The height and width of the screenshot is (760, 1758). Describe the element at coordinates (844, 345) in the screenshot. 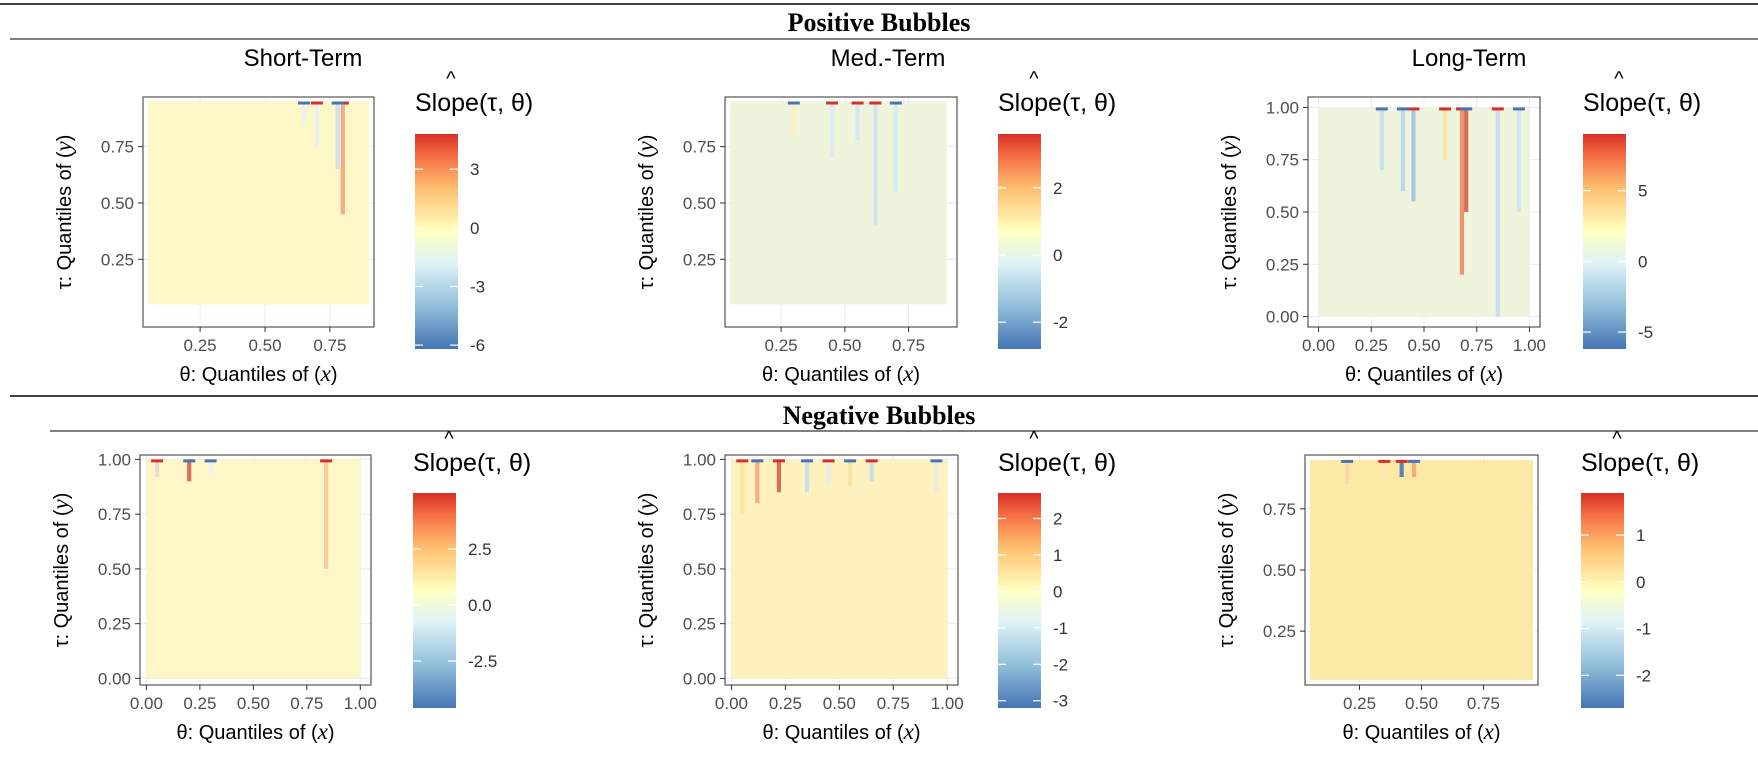

I see `x-tick-label: 0.50` at that location.